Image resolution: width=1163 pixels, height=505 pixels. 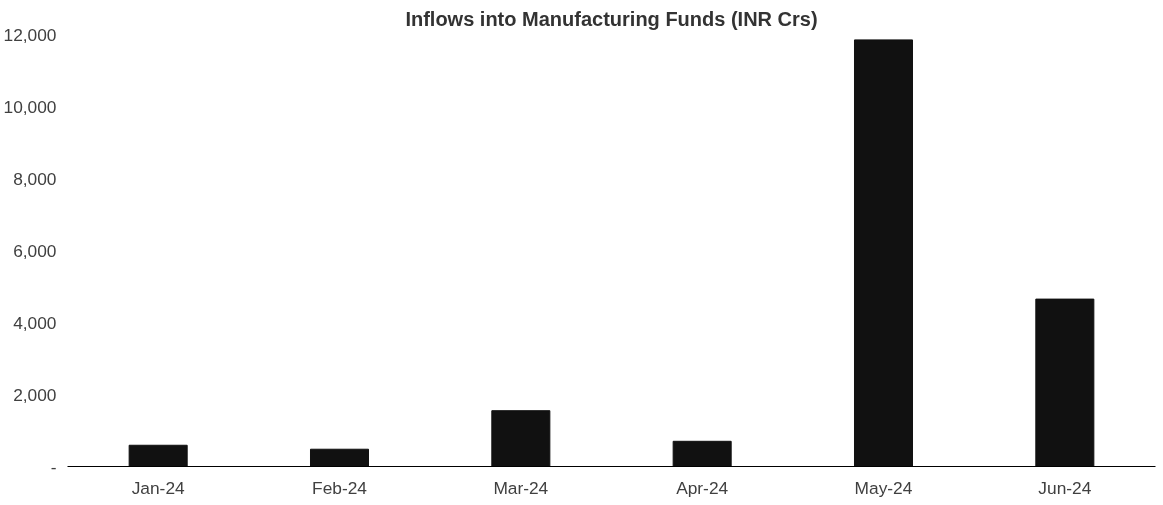 What do you see at coordinates (35, 394) in the screenshot?
I see `y-tick-label: 2,000` at bounding box center [35, 394].